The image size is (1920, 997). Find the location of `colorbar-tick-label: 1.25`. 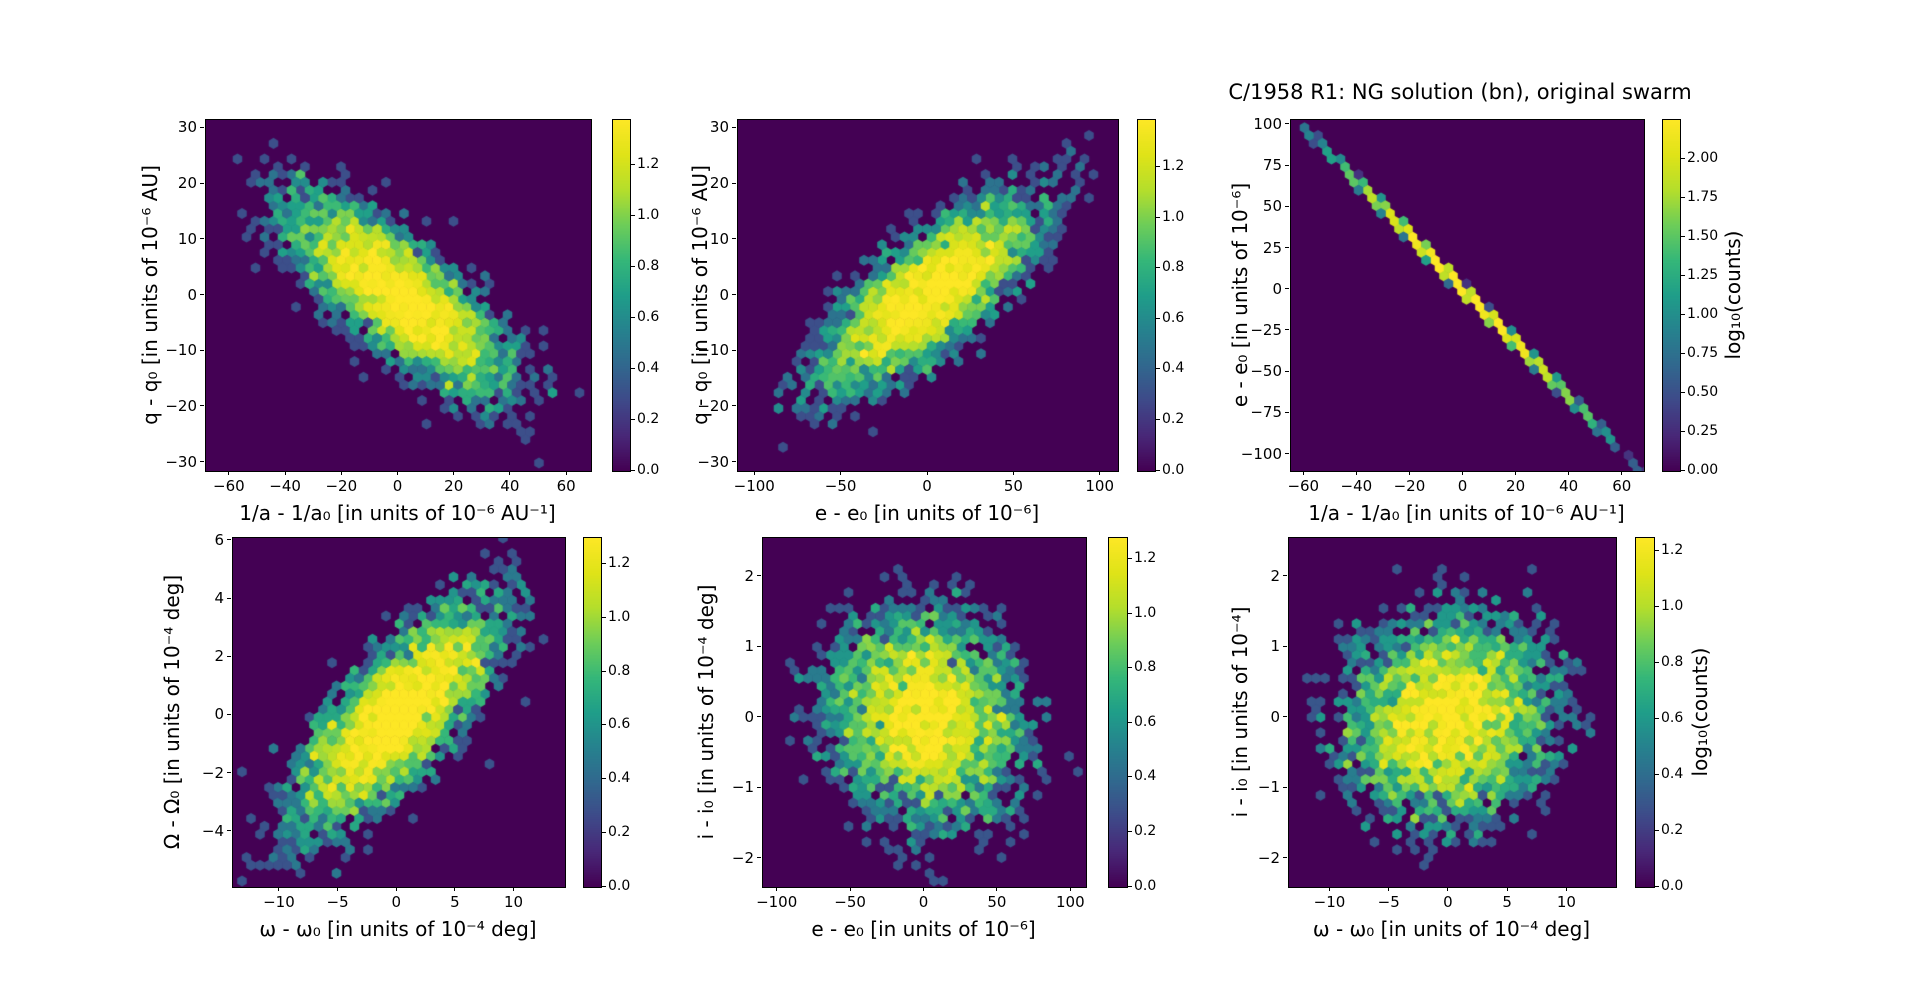

colorbar-tick-label: 1.25 is located at coordinates (1703, 274).